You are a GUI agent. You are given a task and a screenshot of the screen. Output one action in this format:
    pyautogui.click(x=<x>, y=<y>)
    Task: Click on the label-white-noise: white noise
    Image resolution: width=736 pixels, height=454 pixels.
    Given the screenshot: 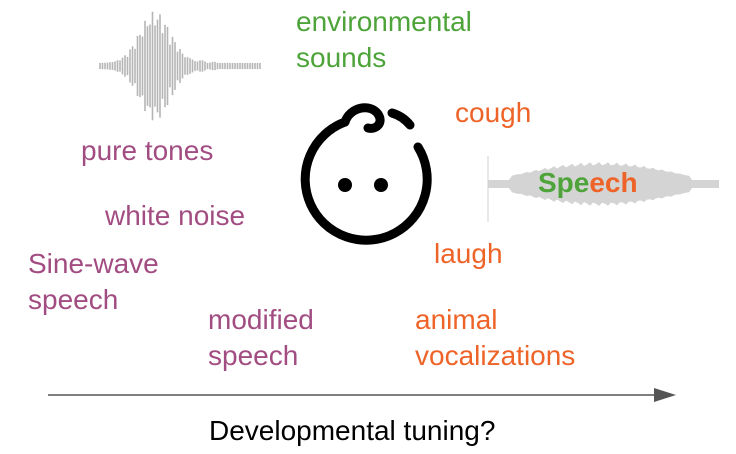 What is the action you would take?
    pyautogui.click(x=175, y=215)
    